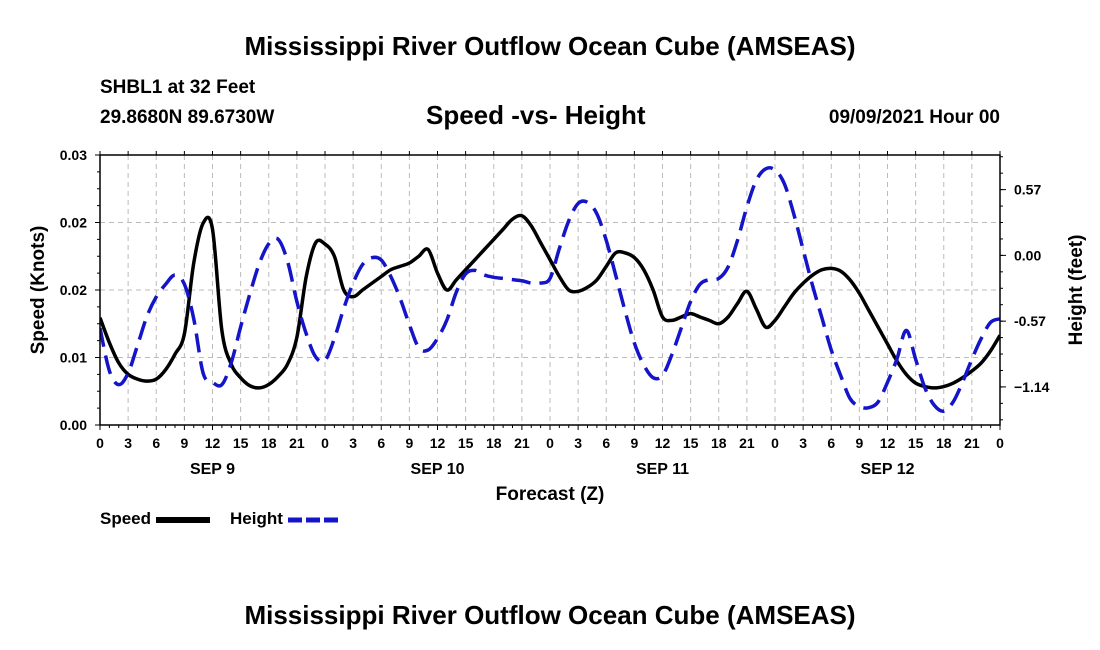 The image size is (1100, 650). I want to click on day-label: SEP 9, so click(212, 469).